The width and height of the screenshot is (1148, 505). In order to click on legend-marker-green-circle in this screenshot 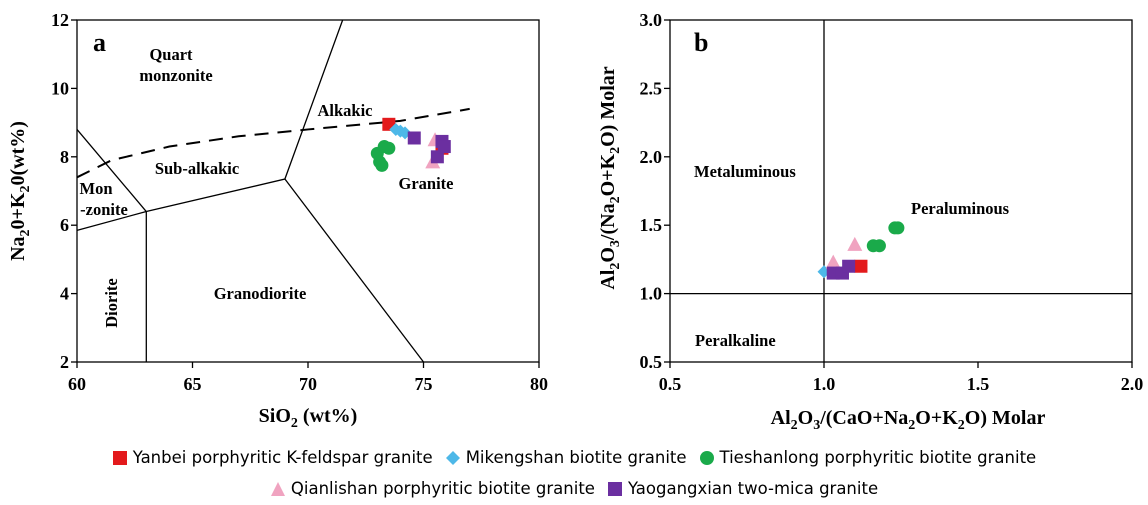, I will do `click(707, 458)`.